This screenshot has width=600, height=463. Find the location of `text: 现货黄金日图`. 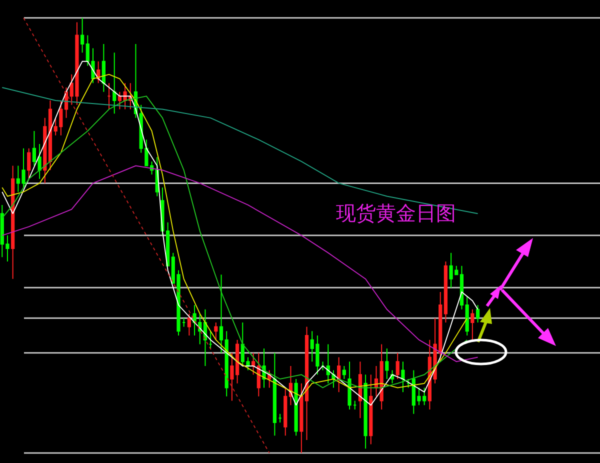

text: 现货黄金日图 is located at coordinates (396, 212).